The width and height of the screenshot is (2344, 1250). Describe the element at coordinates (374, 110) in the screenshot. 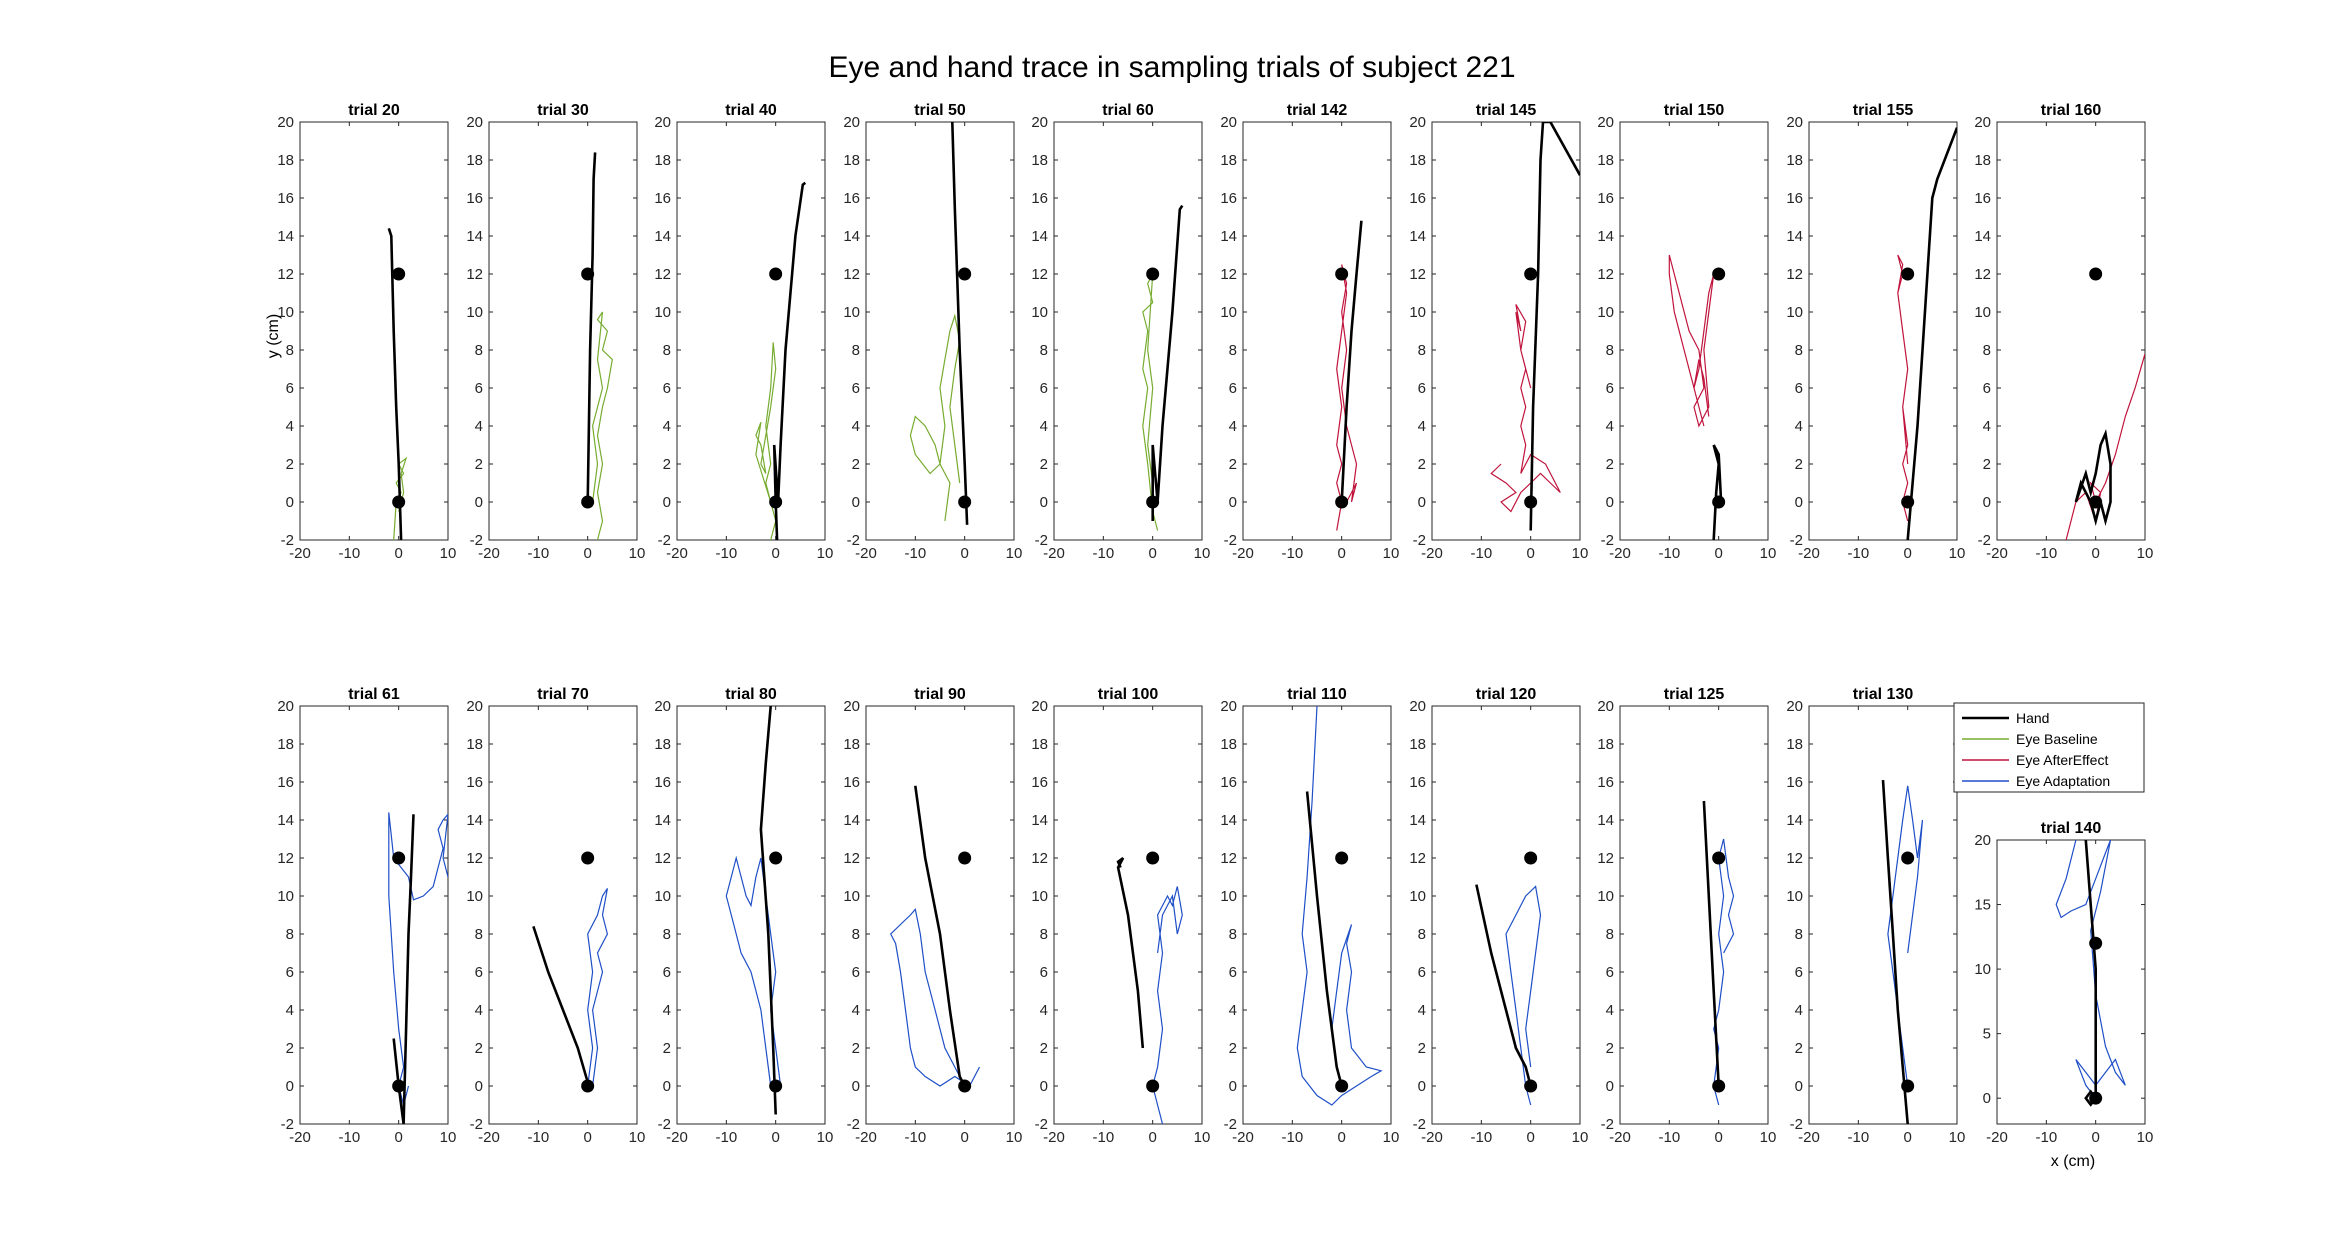

I see `panel-title: trial 20` at that location.